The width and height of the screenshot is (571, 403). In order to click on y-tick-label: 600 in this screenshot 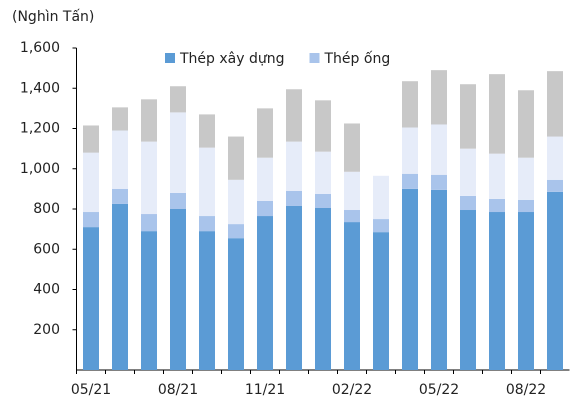, I will do `click(46, 249)`.